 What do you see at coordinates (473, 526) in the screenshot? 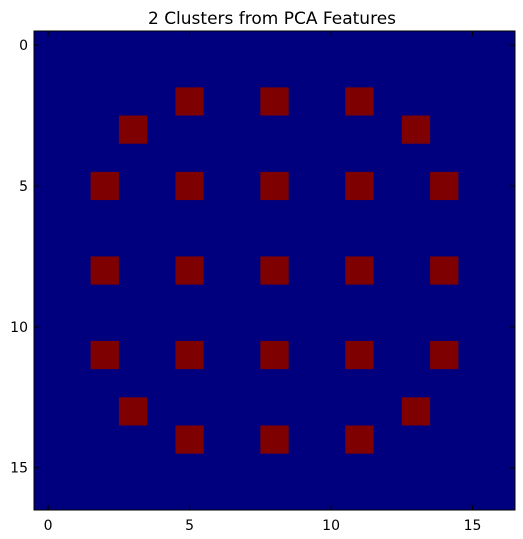
I see `x-tick-label: 15` at bounding box center [473, 526].